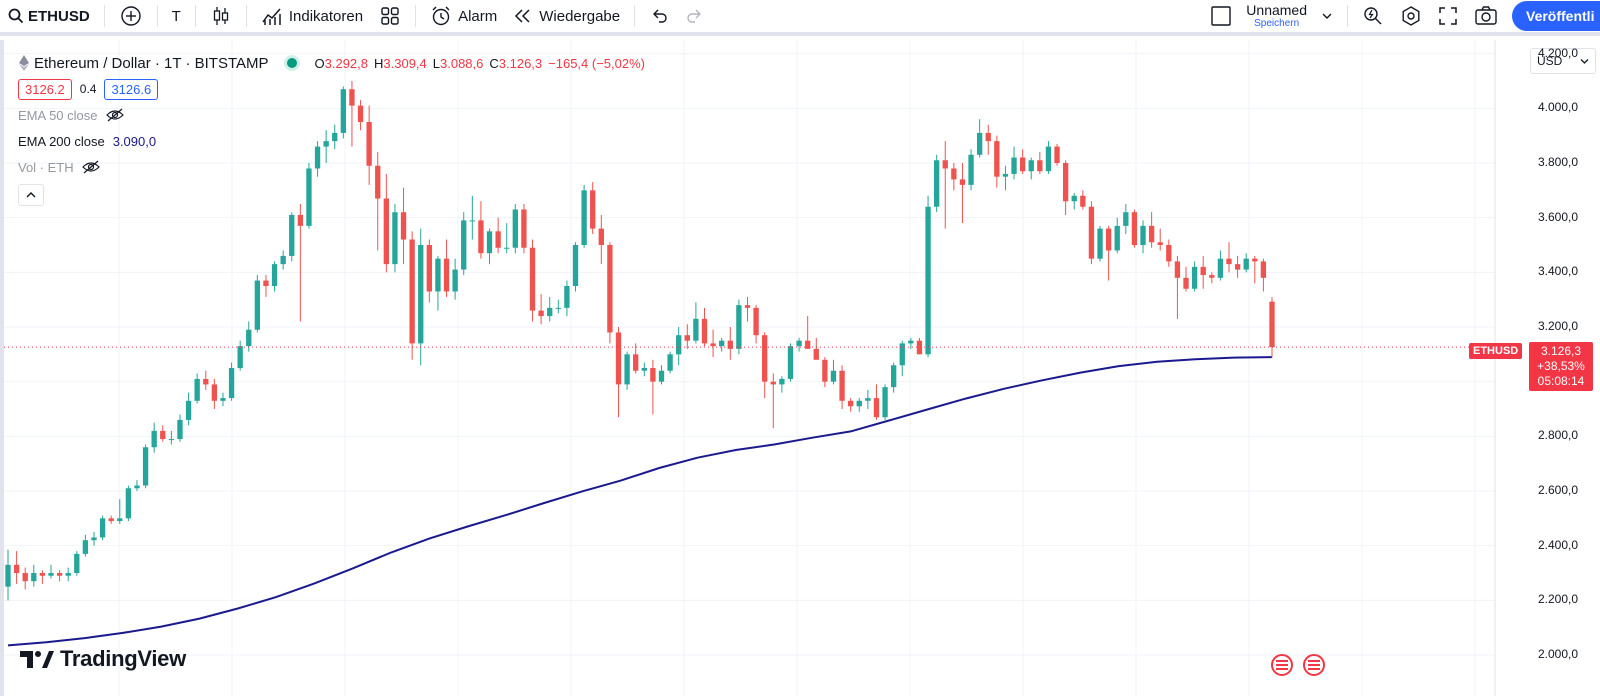 The height and width of the screenshot is (696, 1600). What do you see at coordinates (1276, 16) in the screenshot?
I see `layout-name: Unnamed Speichern` at bounding box center [1276, 16].